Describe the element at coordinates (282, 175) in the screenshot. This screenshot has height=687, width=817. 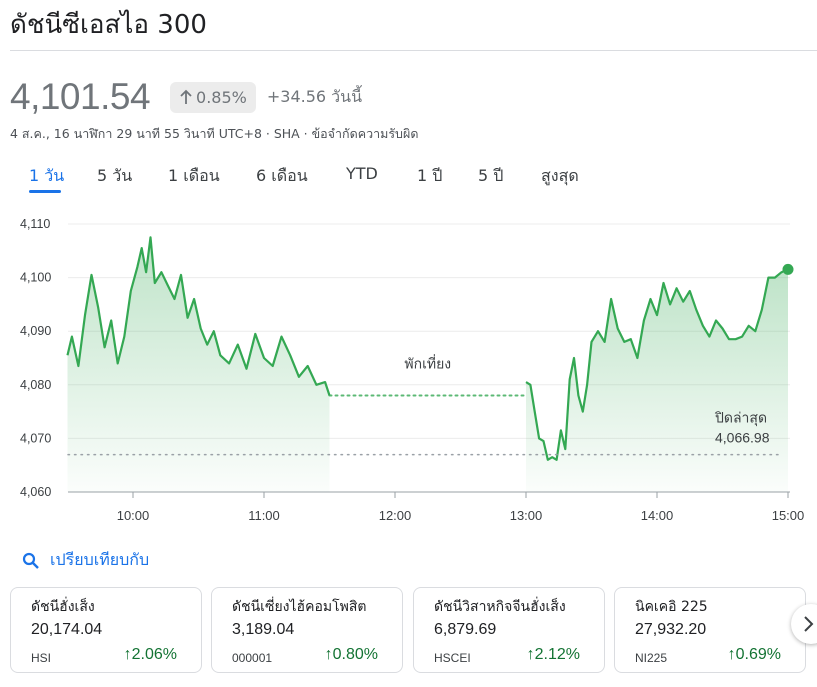
I see `tab-6-months: 6 เดือน` at that location.